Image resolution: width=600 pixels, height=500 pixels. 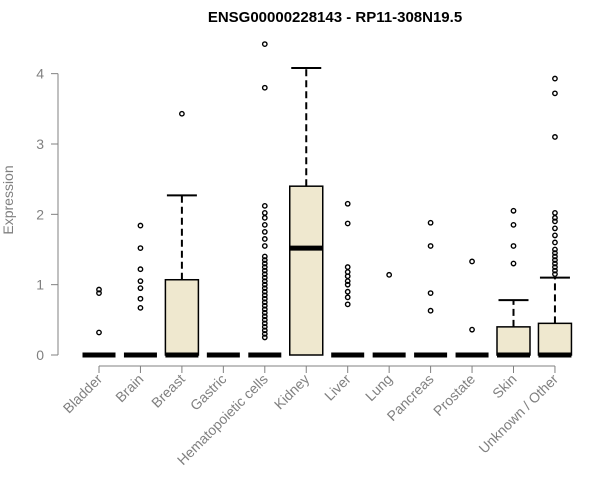 What do you see at coordinates (40, 355) in the screenshot?
I see `y-tick-label: 0` at bounding box center [40, 355].